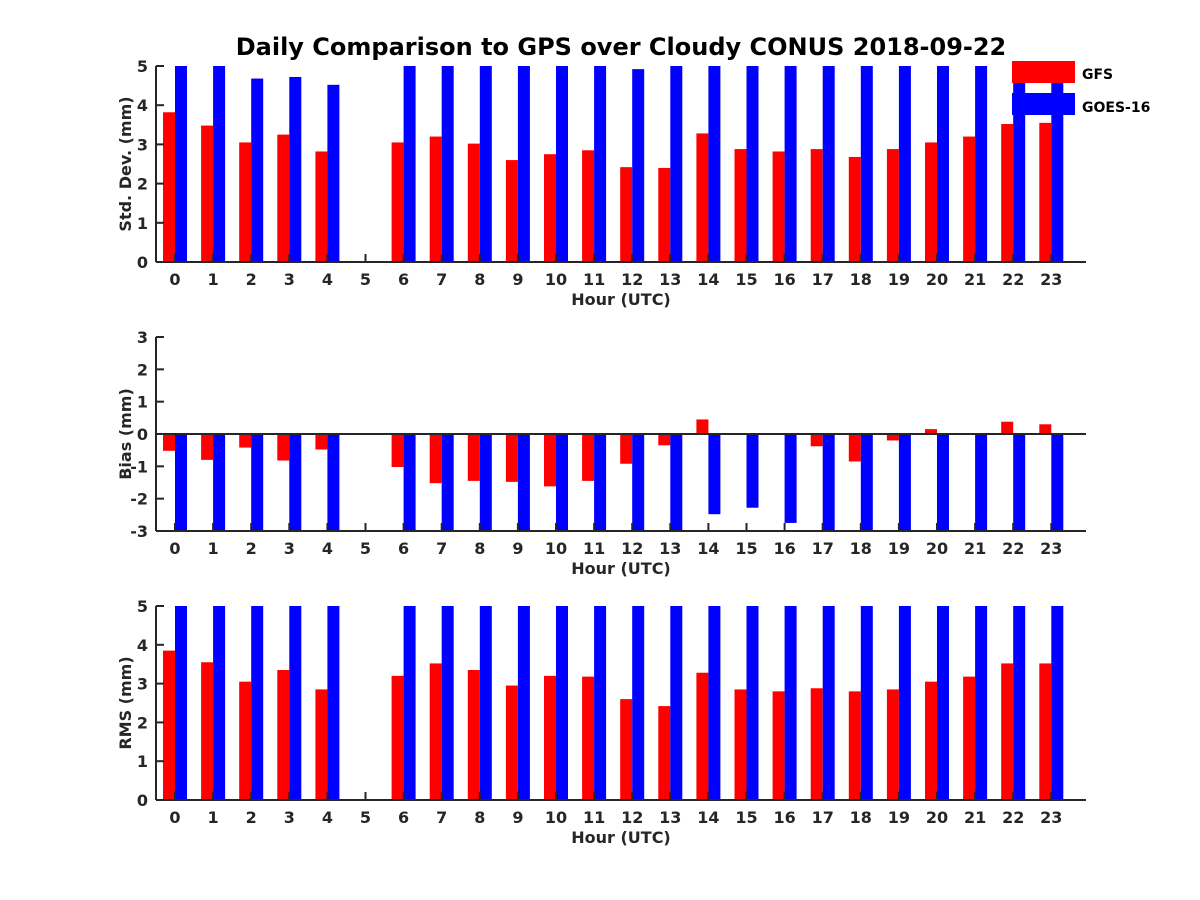 This screenshot has width=1200, height=900. What do you see at coordinates (632, 817) in the screenshot?
I see `x-tick-label: 12` at bounding box center [632, 817].